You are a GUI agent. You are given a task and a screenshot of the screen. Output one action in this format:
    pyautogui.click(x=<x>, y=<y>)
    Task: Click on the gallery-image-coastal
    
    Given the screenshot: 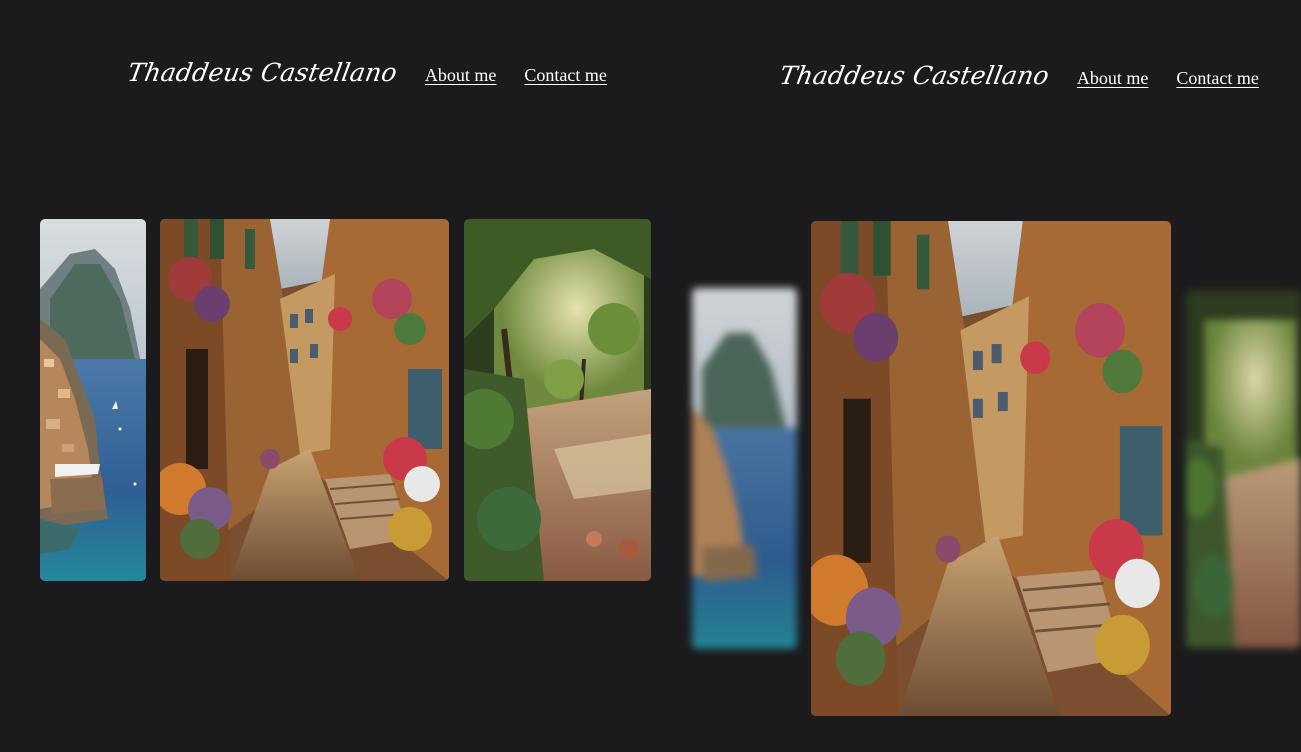 What is the action you would take?
    pyautogui.click(x=93, y=400)
    